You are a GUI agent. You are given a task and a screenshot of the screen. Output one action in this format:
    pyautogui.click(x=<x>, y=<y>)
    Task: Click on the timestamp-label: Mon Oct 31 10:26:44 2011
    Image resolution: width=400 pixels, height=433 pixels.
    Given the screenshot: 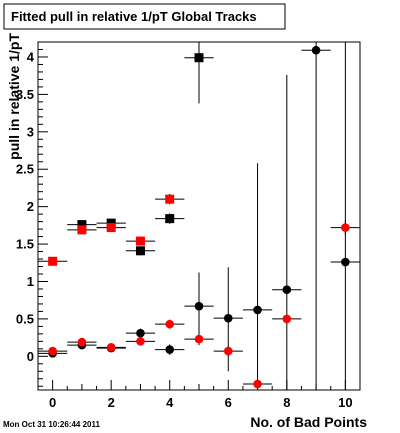 What is the action you would take?
    pyautogui.click(x=51, y=424)
    